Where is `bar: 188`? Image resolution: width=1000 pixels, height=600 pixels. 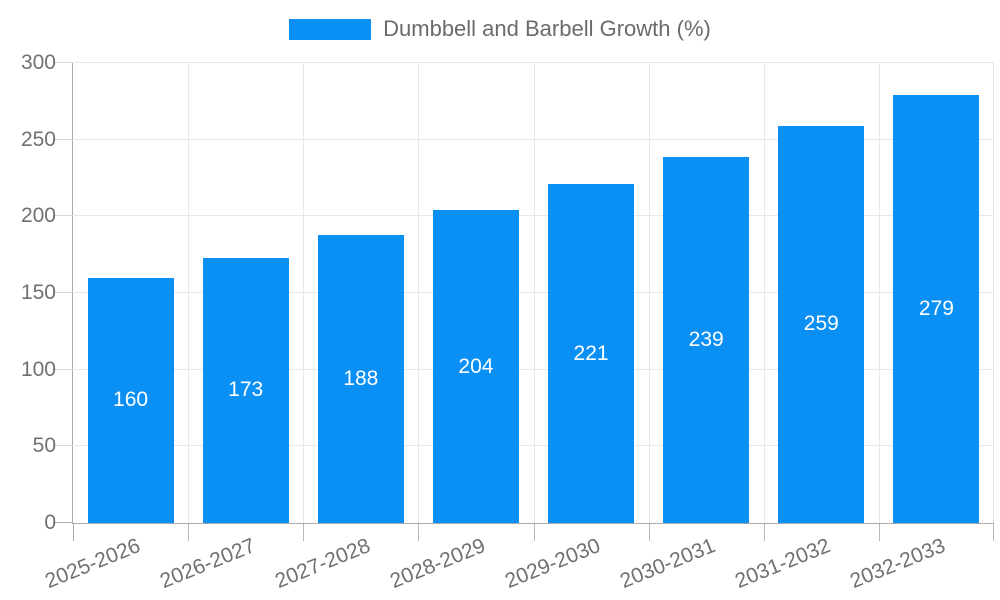
bar: 188 is located at coordinates (360, 378).